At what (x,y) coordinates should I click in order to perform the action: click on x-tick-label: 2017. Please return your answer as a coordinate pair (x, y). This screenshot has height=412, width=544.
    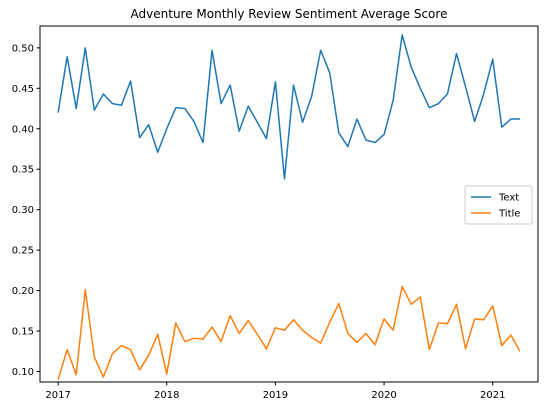
    Looking at the image, I should click on (57, 395).